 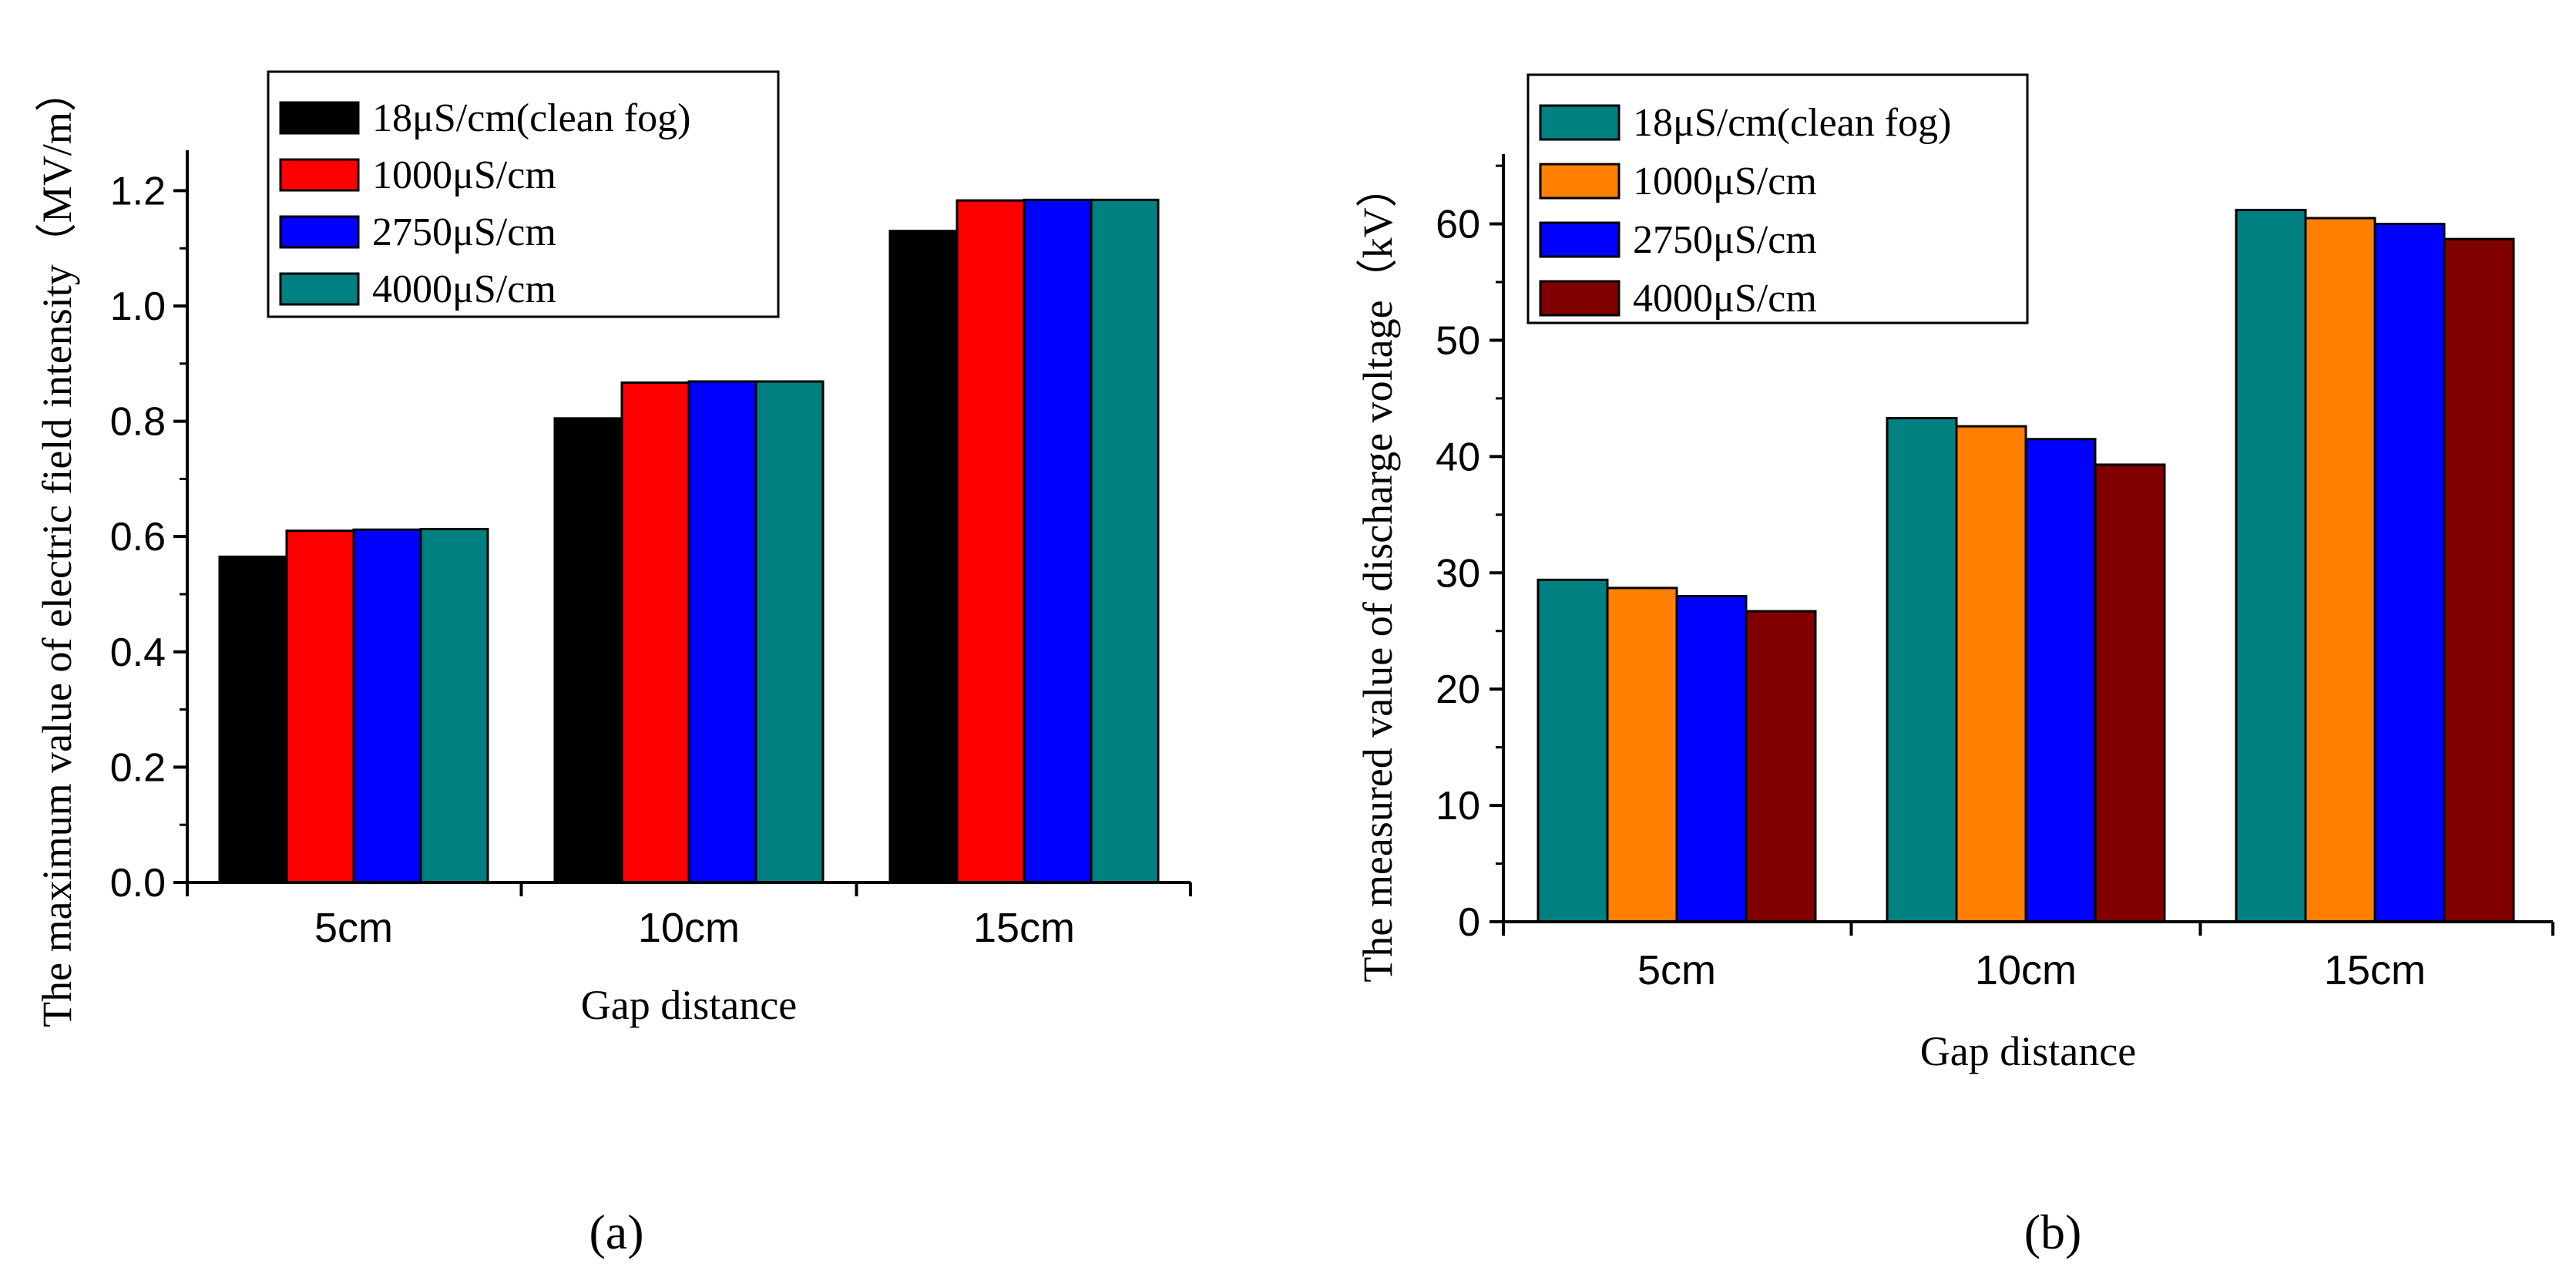 I want to click on y-tick-label: 1.0, so click(x=138, y=306).